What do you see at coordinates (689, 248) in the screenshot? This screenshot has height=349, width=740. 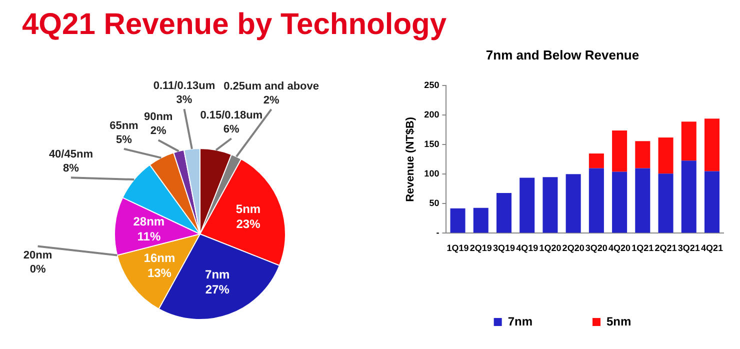 I see `x-tick-label: 3Q21` at bounding box center [689, 248].